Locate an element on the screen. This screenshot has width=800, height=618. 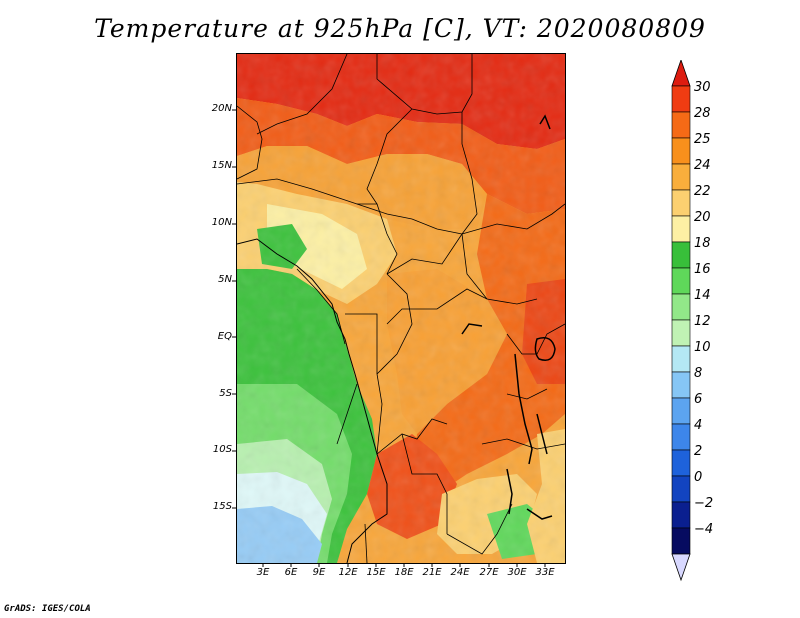
grads-credit: GrADS: IGES/COLA is located at coordinates (47, 609).